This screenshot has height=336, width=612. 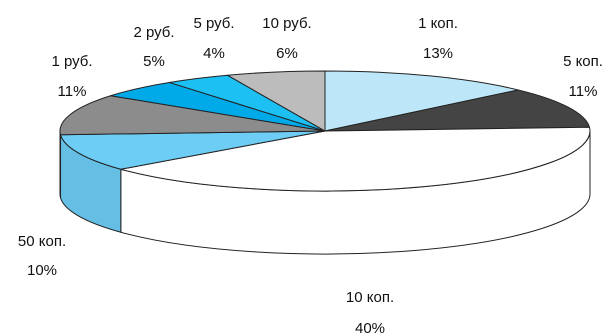 What do you see at coordinates (72, 91) in the screenshot?
I see `slice-4-percent: 11%` at bounding box center [72, 91].